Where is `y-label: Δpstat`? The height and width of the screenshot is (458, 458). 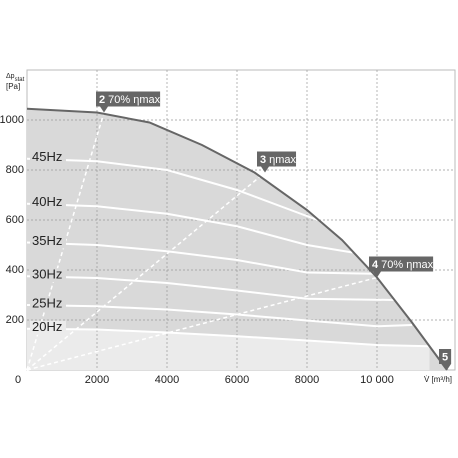
y-label: Δpstat is located at coordinates (15, 78).